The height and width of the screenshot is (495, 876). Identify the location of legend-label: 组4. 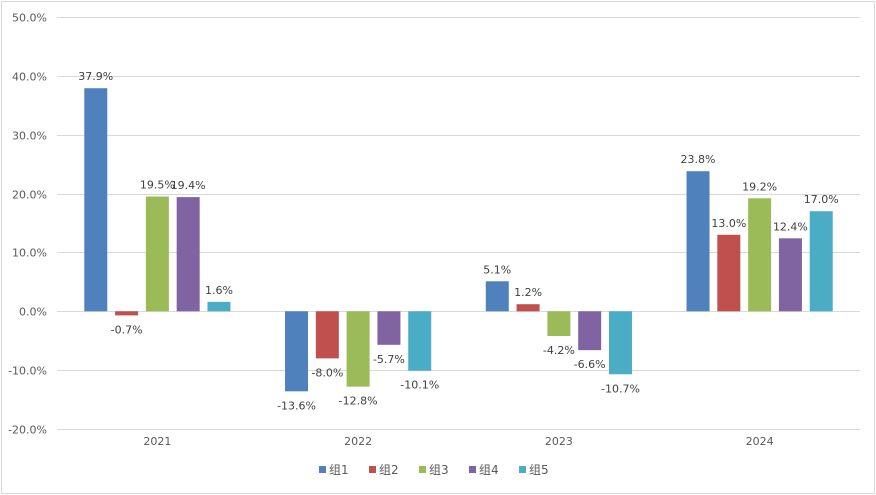
(489, 470).